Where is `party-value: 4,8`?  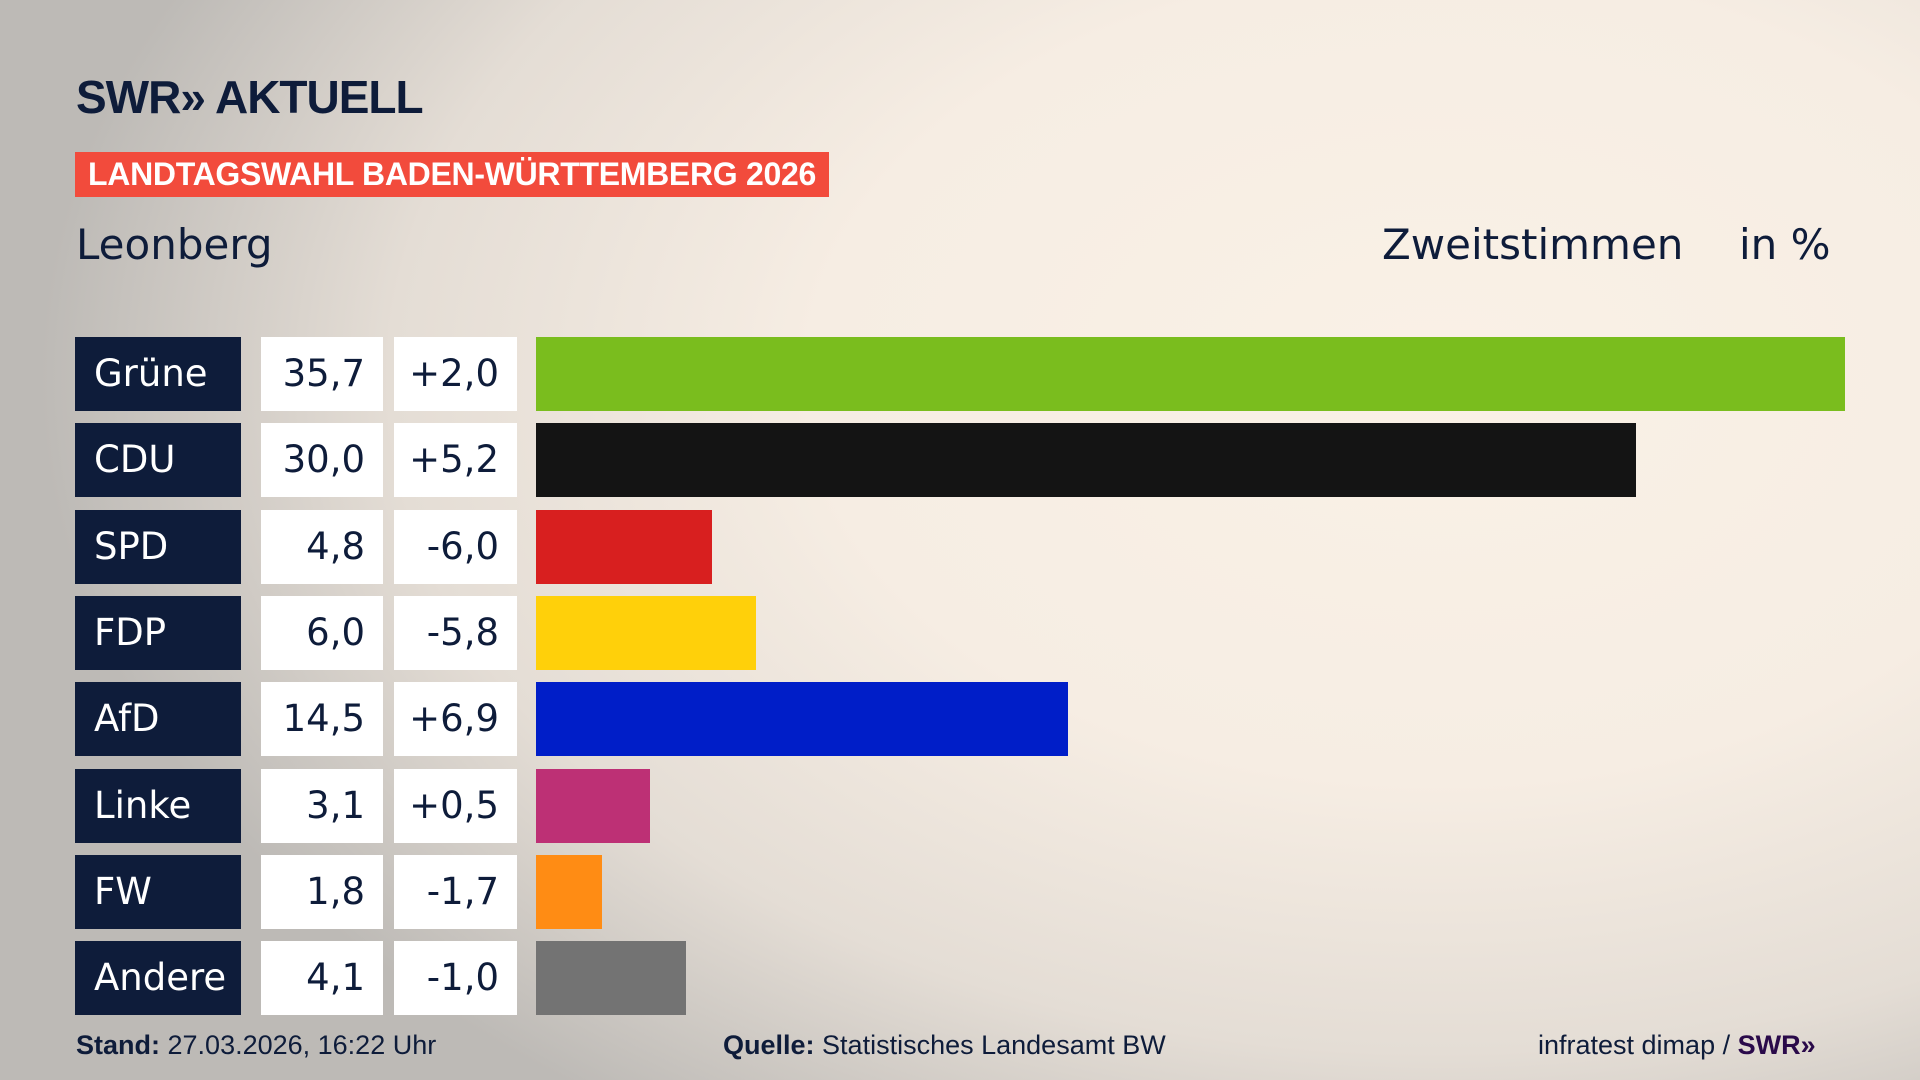
party-value: 4,8 is located at coordinates (322, 546).